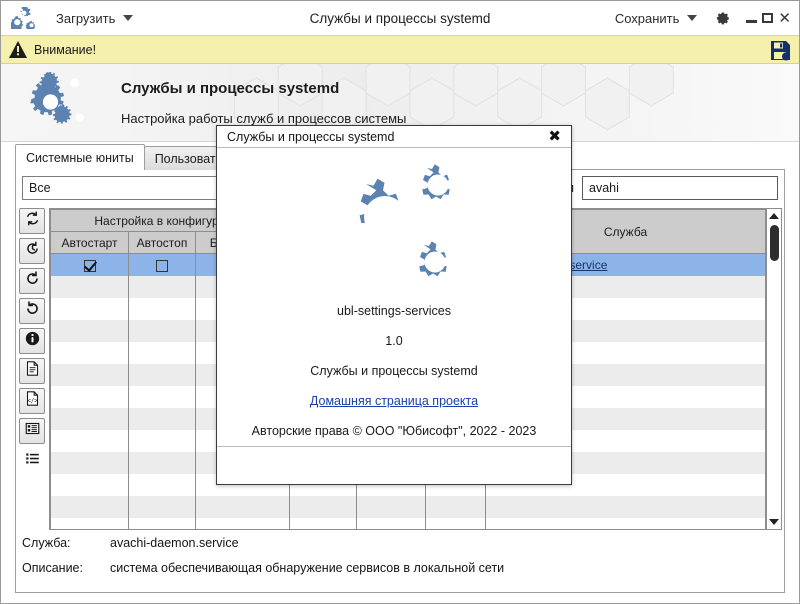 This screenshot has width=800, height=604. I want to click on gears-icon, so click(22, 18).